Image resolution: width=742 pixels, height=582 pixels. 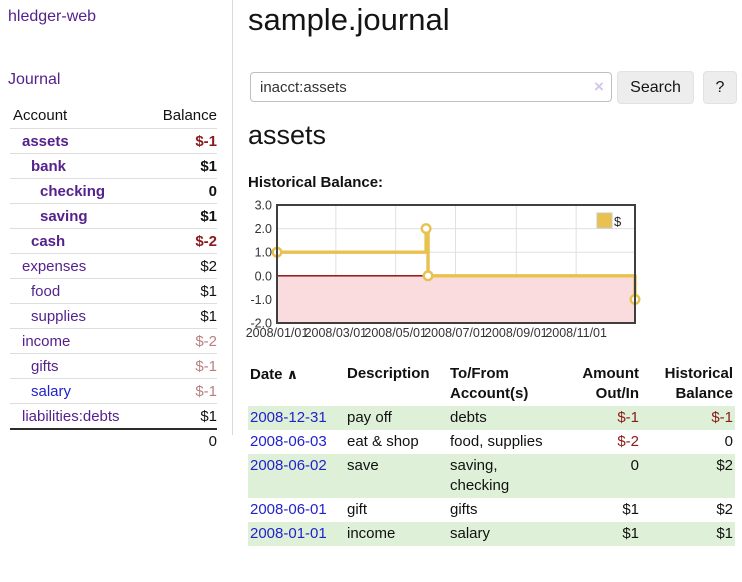 I want to click on account-link-bank: bank, so click(x=49, y=166).